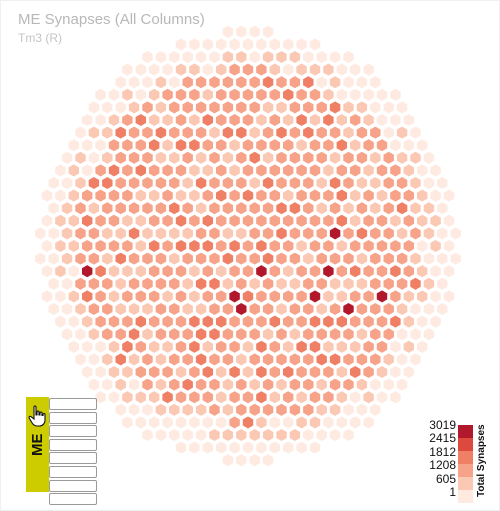  I want to click on chart-subtitle: Tm3 (R), so click(40, 38).